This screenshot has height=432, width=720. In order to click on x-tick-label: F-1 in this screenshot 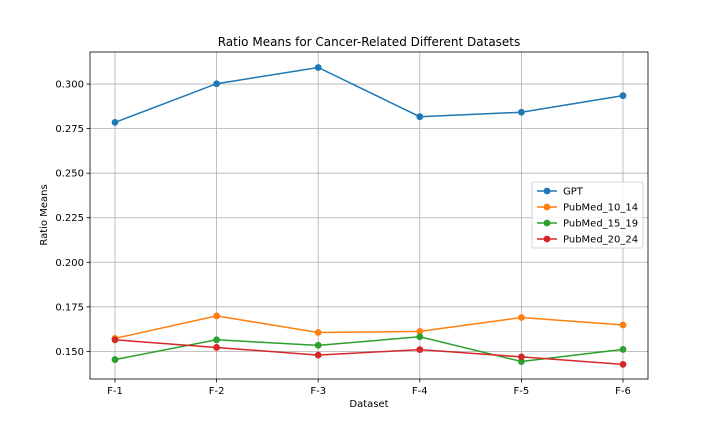, I will do `click(115, 391)`.